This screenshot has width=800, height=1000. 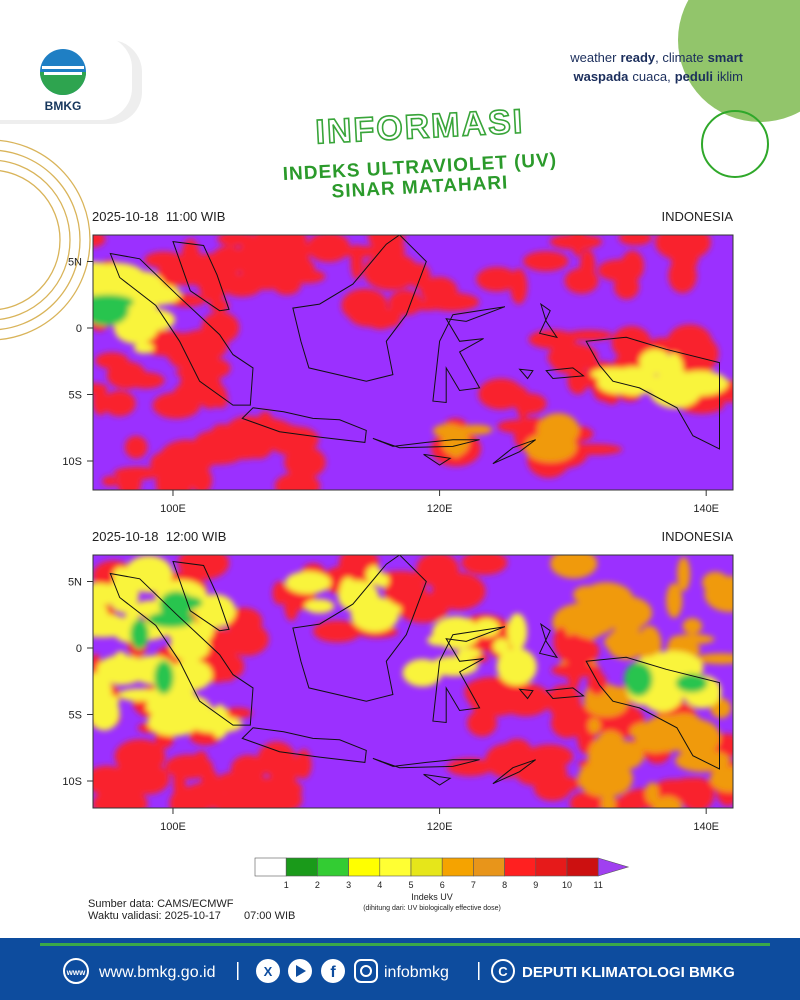 What do you see at coordinates (706, 827) in the screenshot?
I see `x-tick-label: 140E` at bounding box center [706, 827].